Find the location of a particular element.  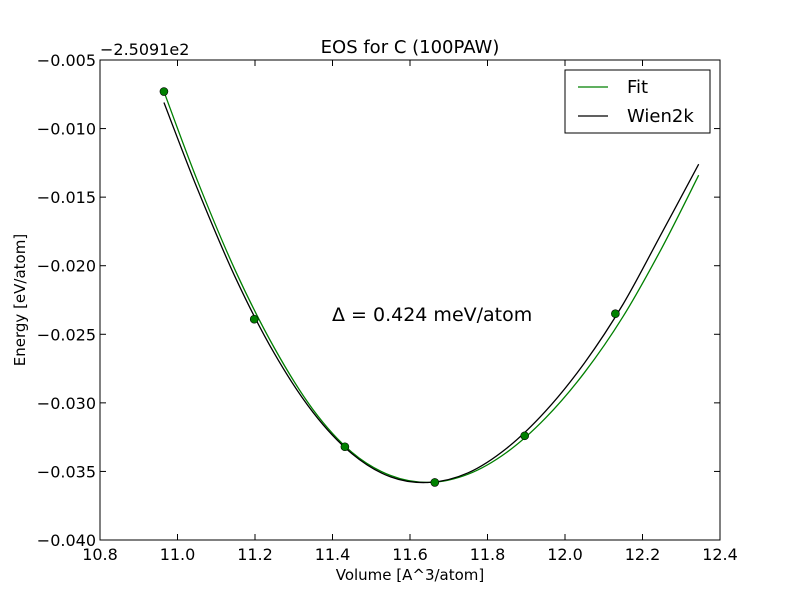

x-tick-label: 10.8 is located at coordinates (100, 554).